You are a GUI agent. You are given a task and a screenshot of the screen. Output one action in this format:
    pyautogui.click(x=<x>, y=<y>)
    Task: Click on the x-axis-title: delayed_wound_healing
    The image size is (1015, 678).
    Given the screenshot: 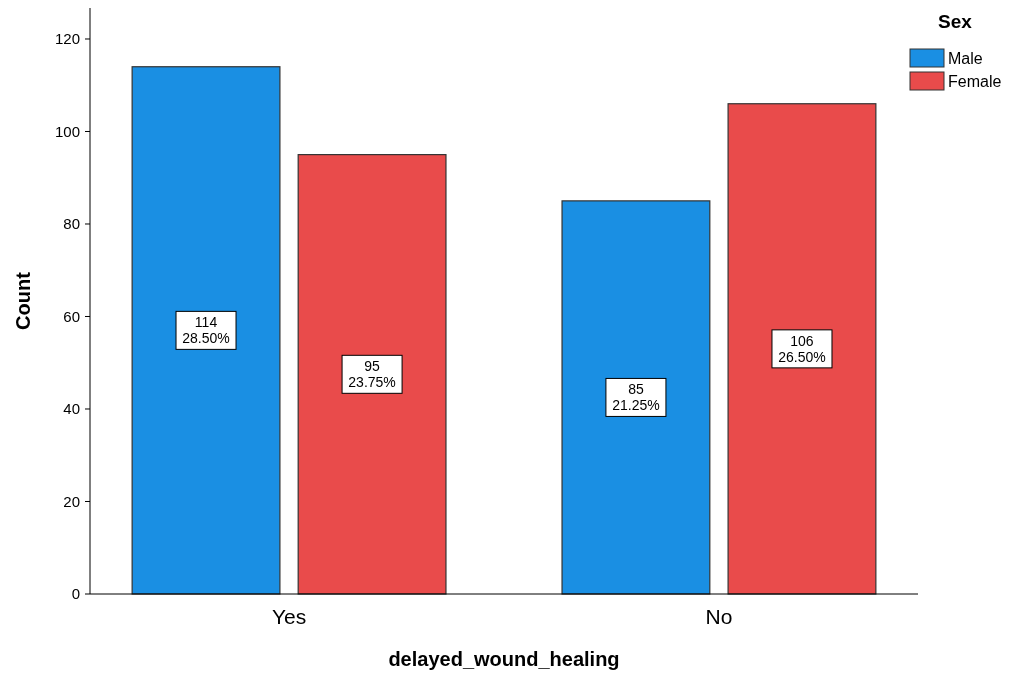 What is the action you would take?
    pyautogui.click(x=504, y=659)
    